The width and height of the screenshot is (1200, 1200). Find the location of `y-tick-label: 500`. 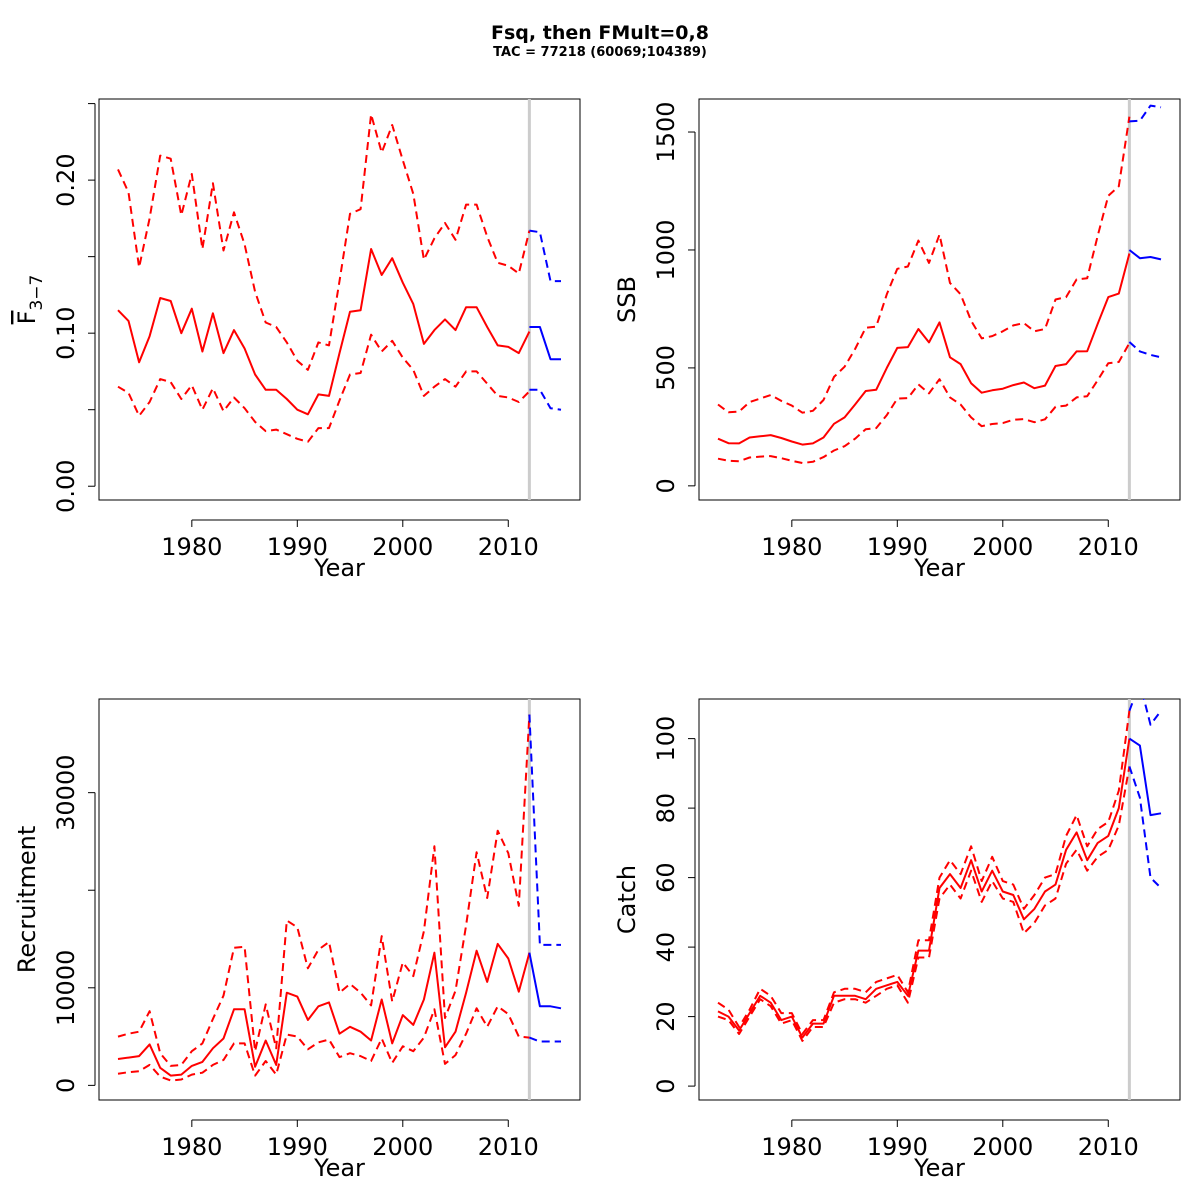

y-tick-label: 500 is located at coordinates (666, 368).